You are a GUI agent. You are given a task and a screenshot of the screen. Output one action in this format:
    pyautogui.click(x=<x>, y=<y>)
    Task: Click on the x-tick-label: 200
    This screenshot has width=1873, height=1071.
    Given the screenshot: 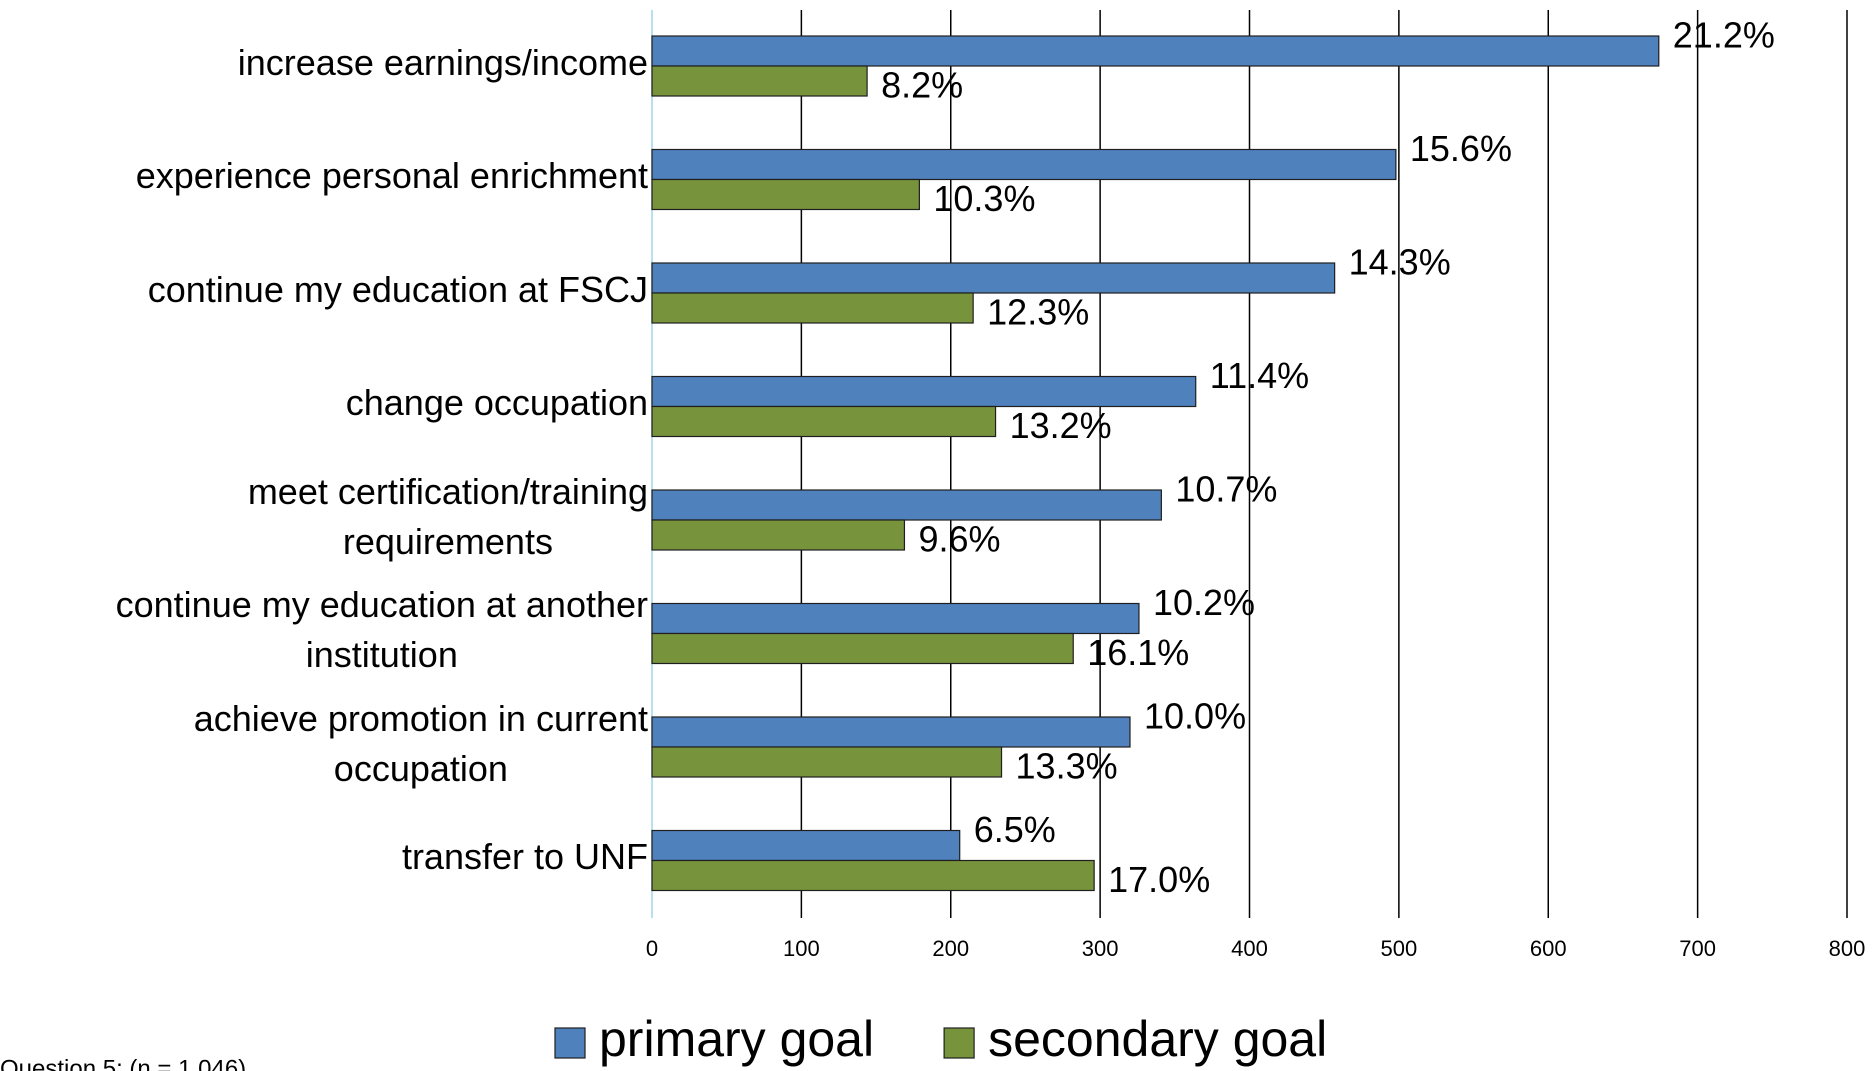 What is the action you would take?
    pyautogui.click(x=950, y=948)
    